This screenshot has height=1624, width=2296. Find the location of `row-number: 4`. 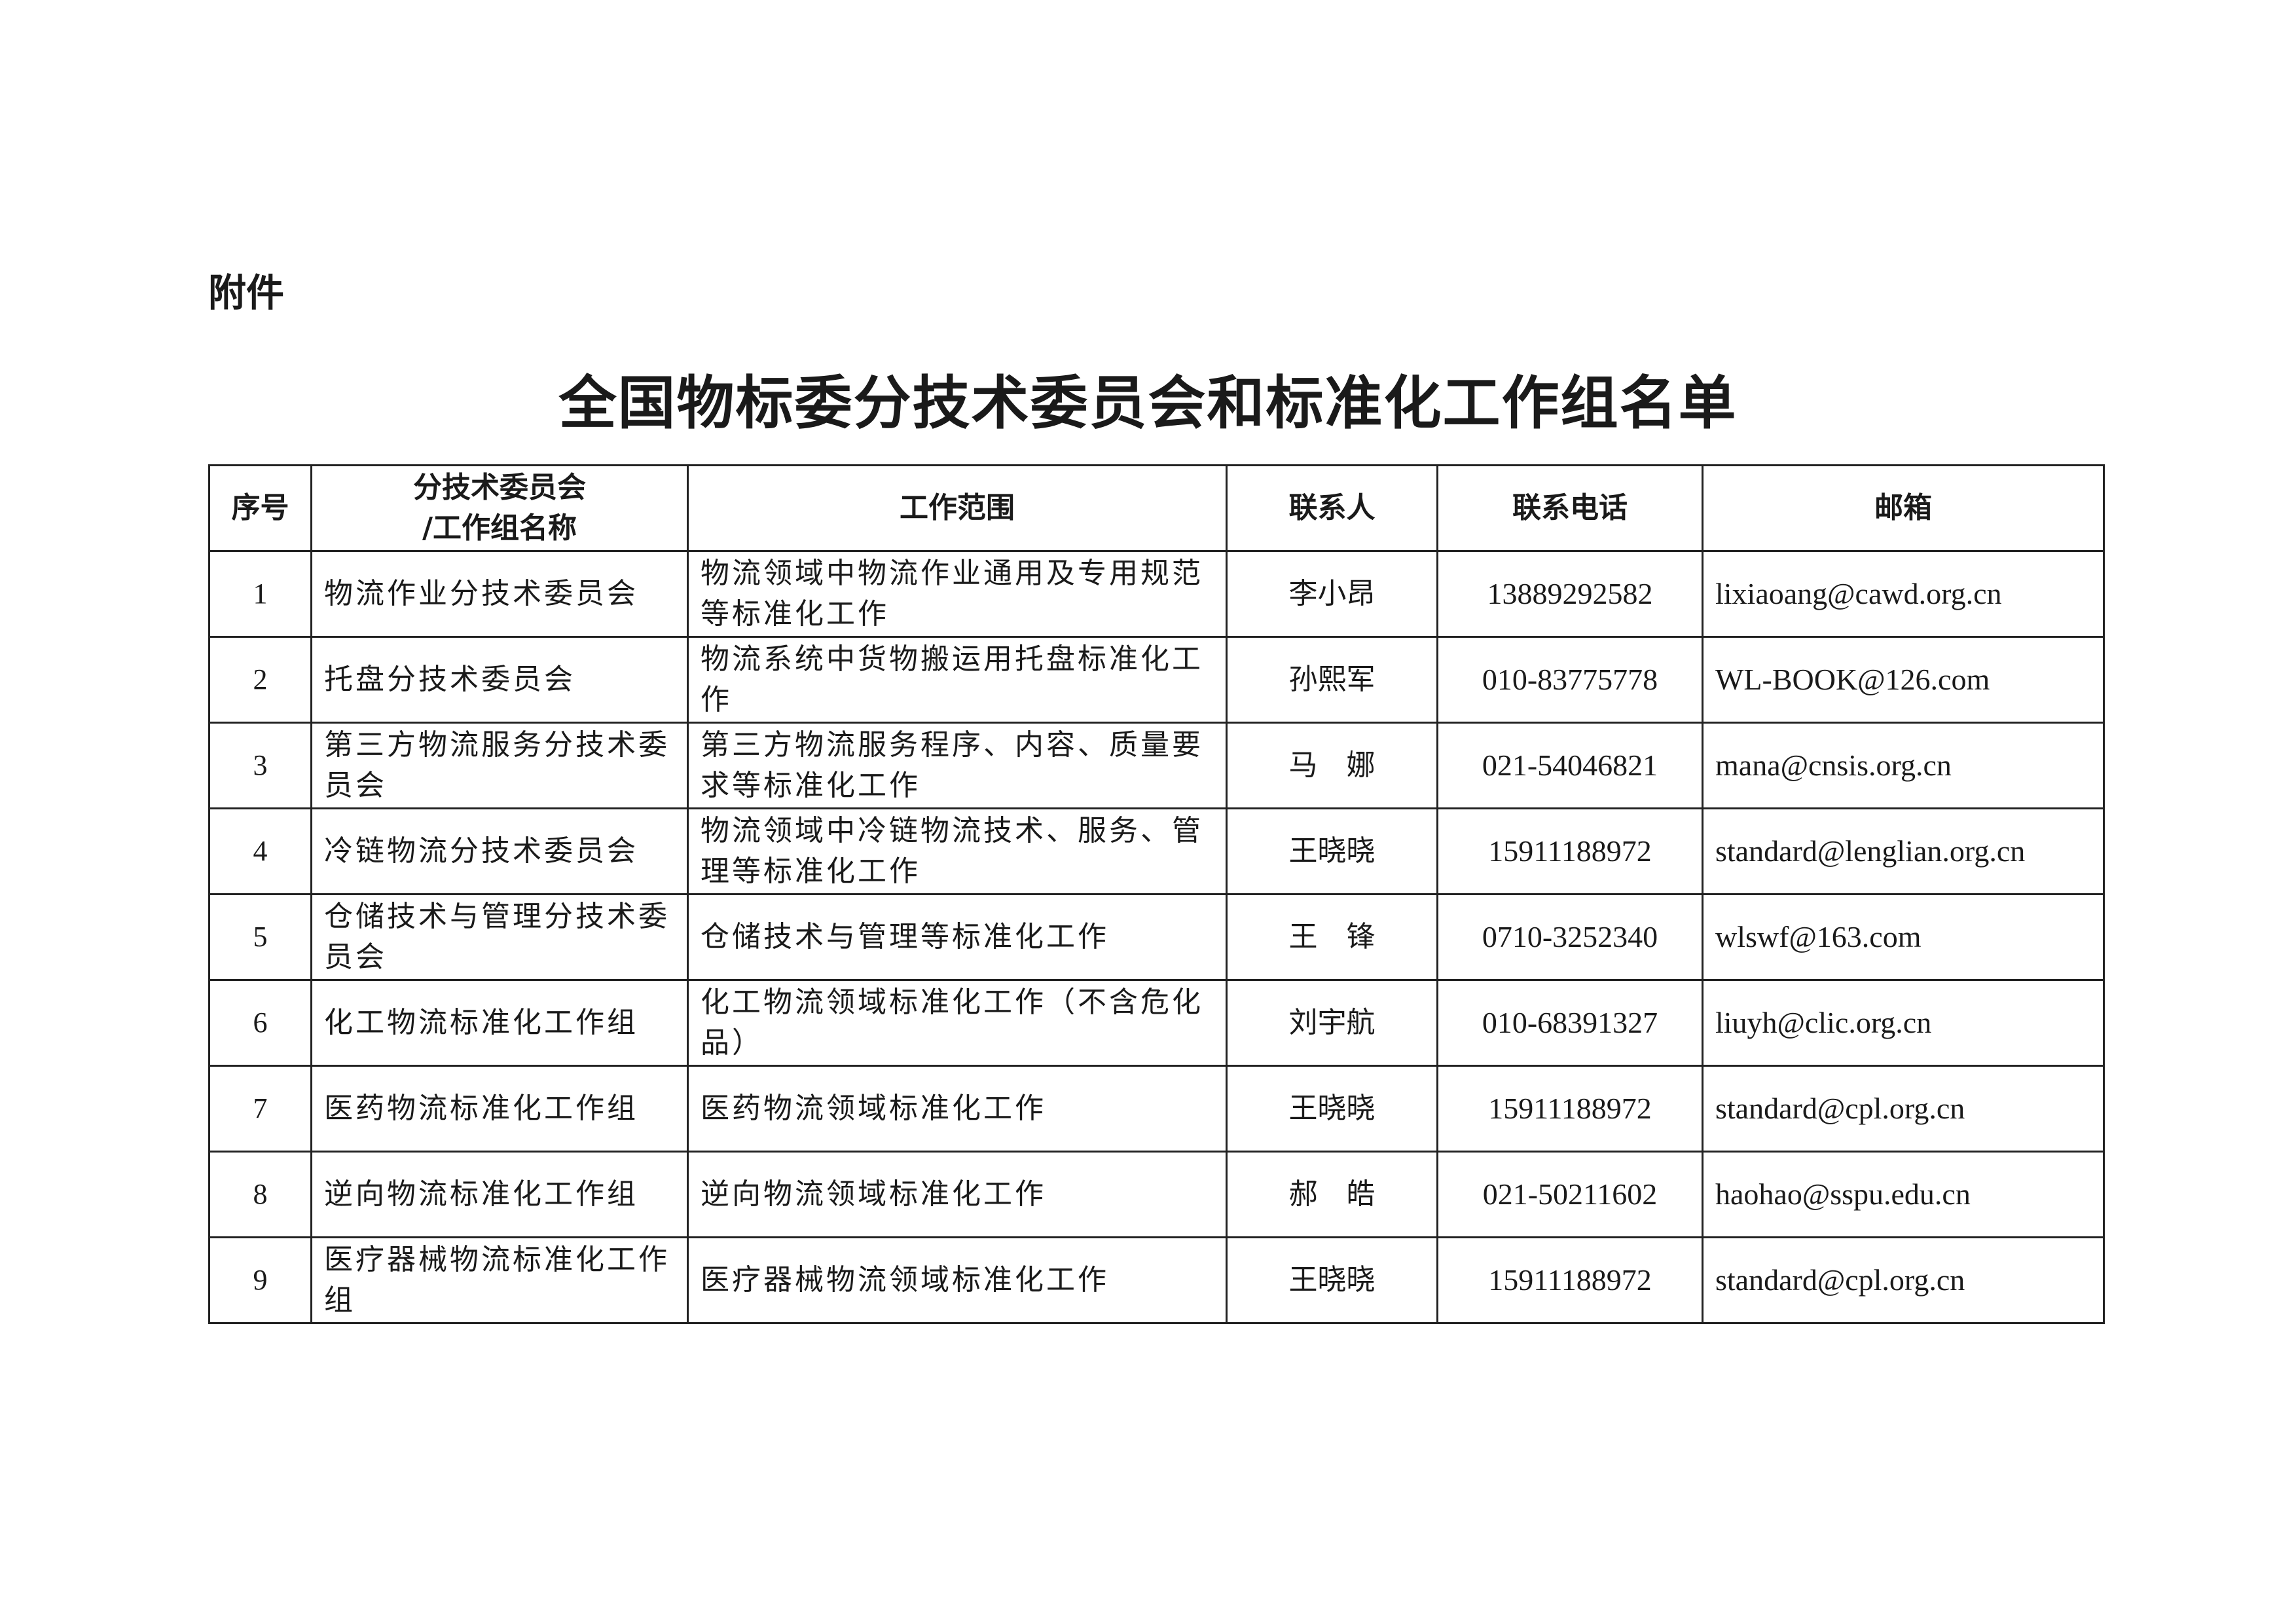

row-number: 4 is located at coordinates (260, 851).